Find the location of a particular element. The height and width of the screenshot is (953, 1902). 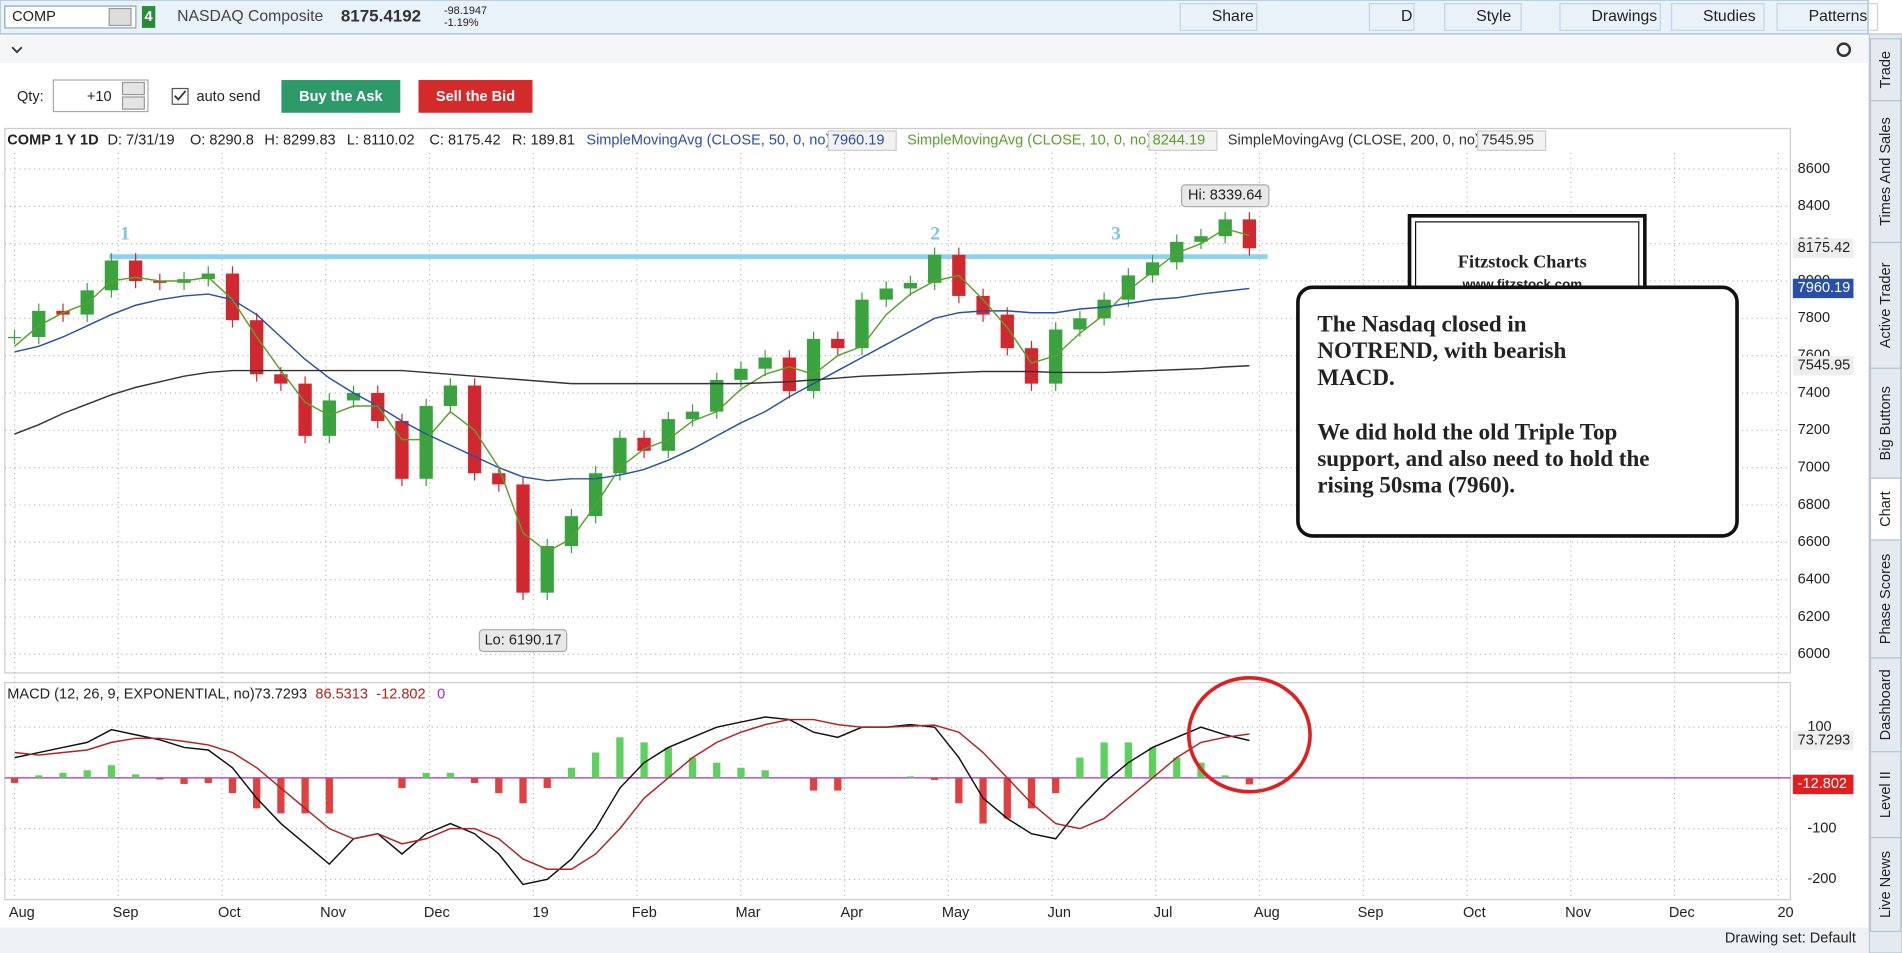

month-label: Sep is located at coordinates (1371, 913).